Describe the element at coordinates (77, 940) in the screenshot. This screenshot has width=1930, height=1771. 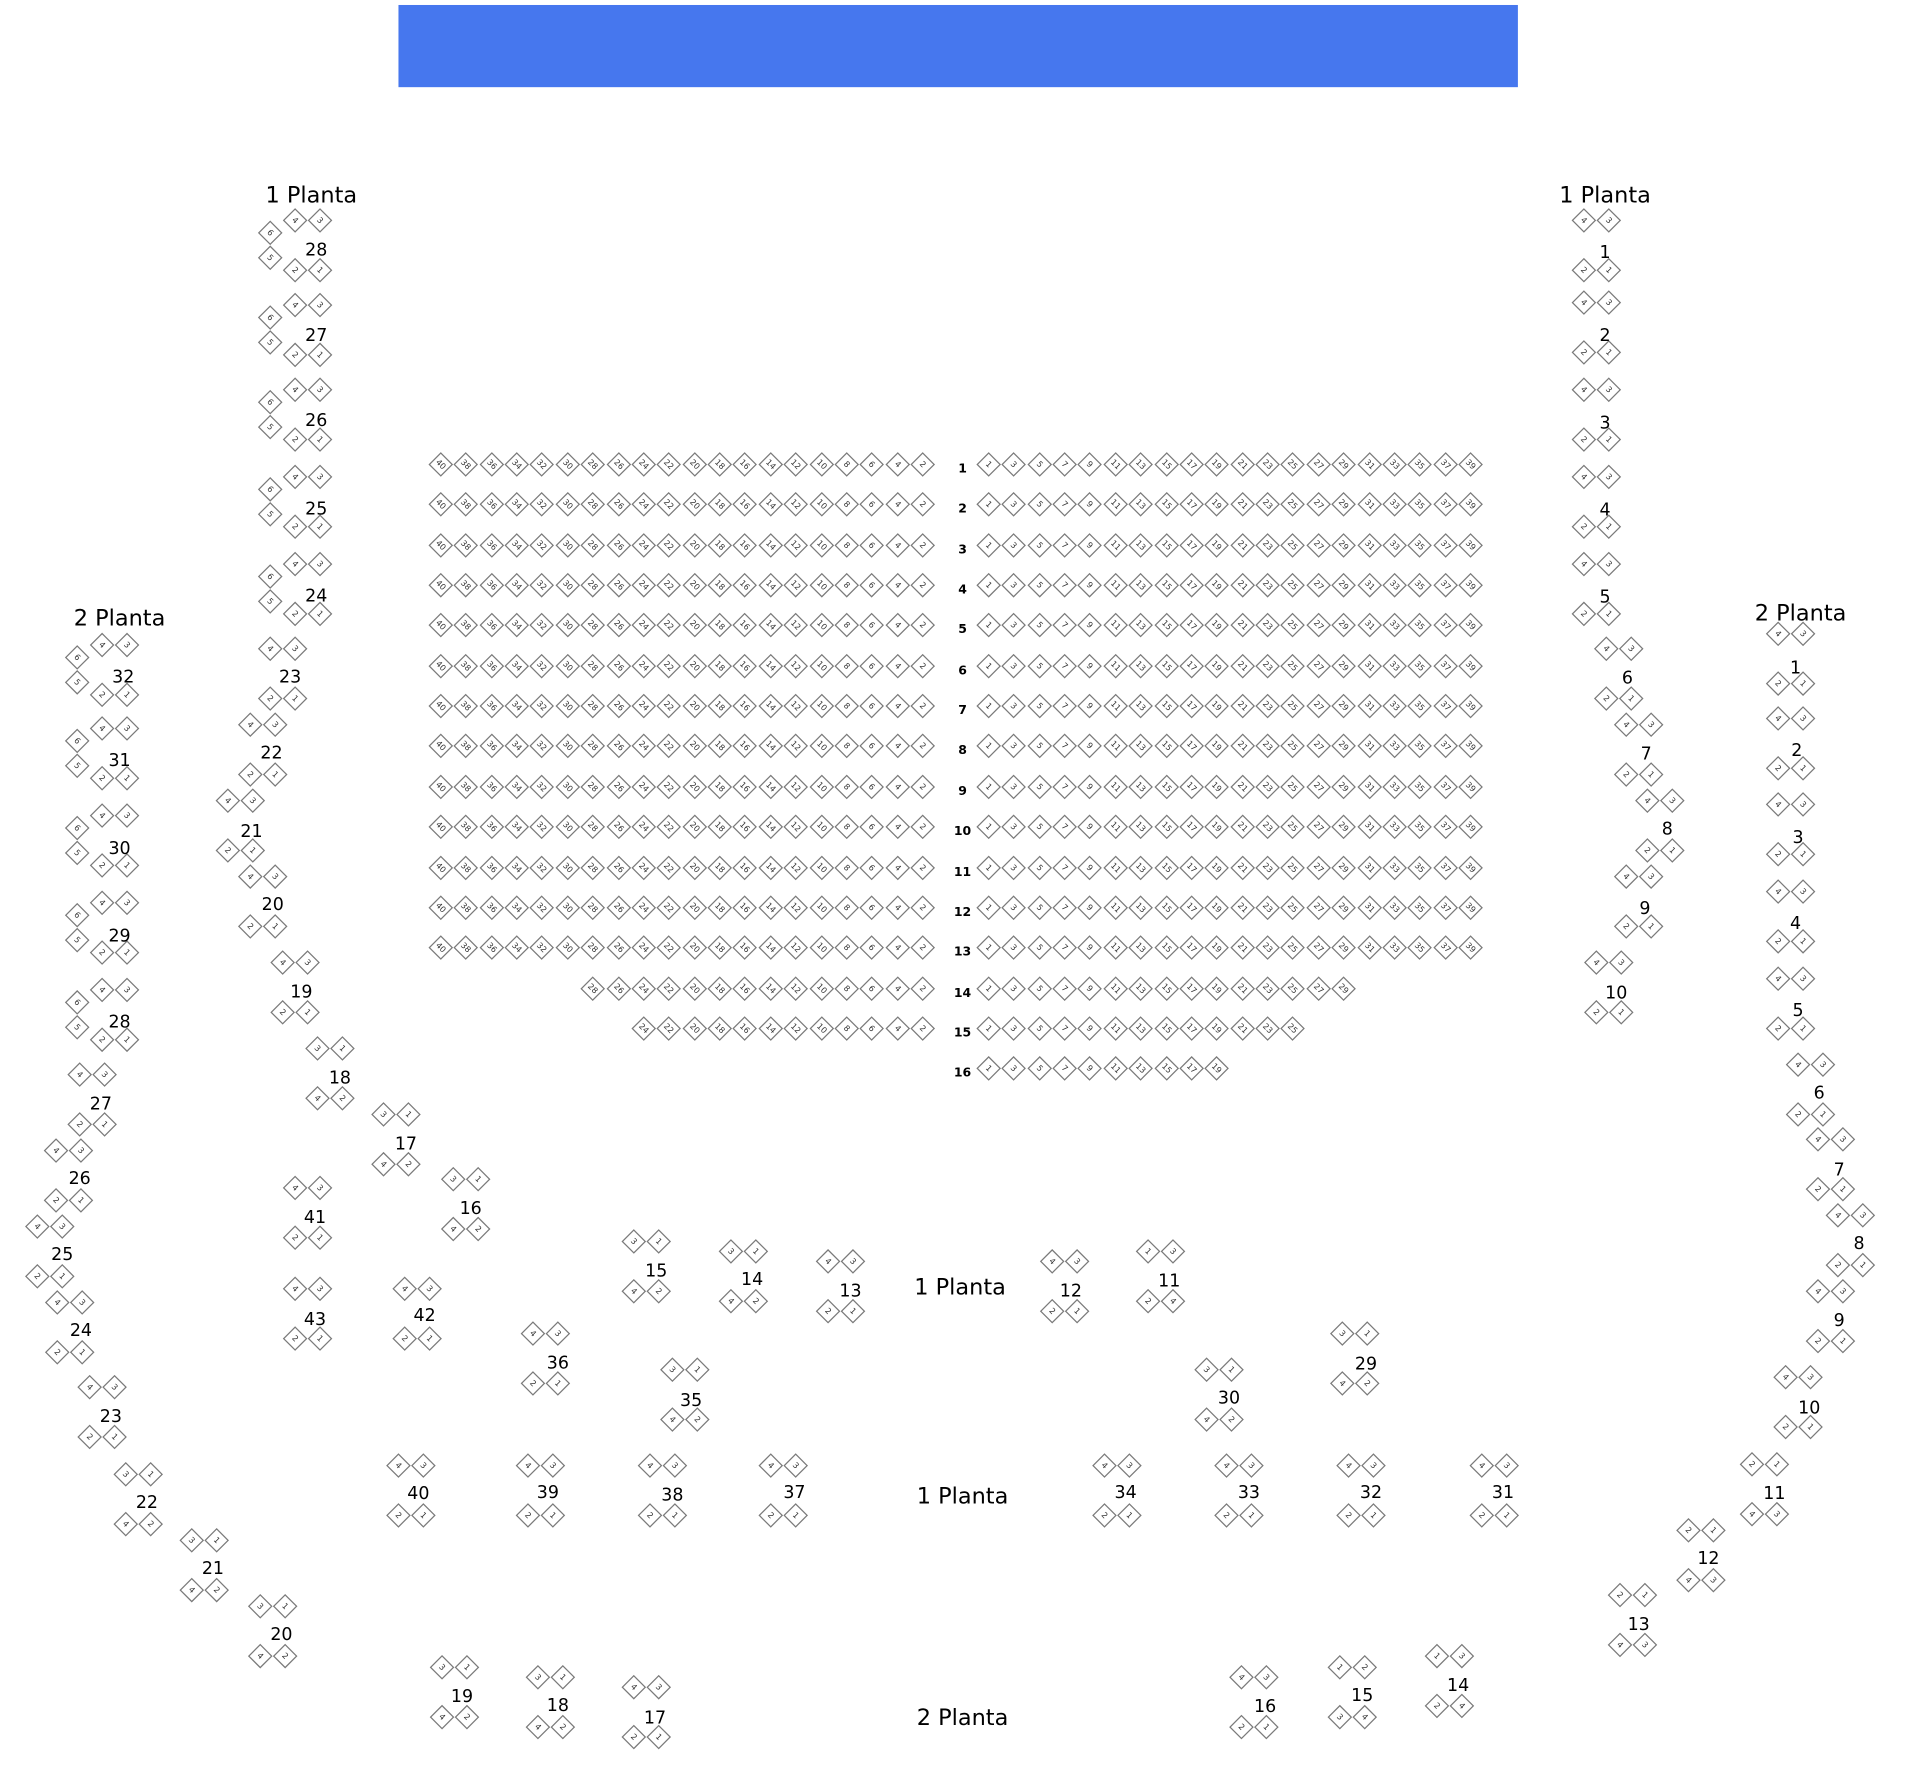
I see `box-seat: 5` at that location.